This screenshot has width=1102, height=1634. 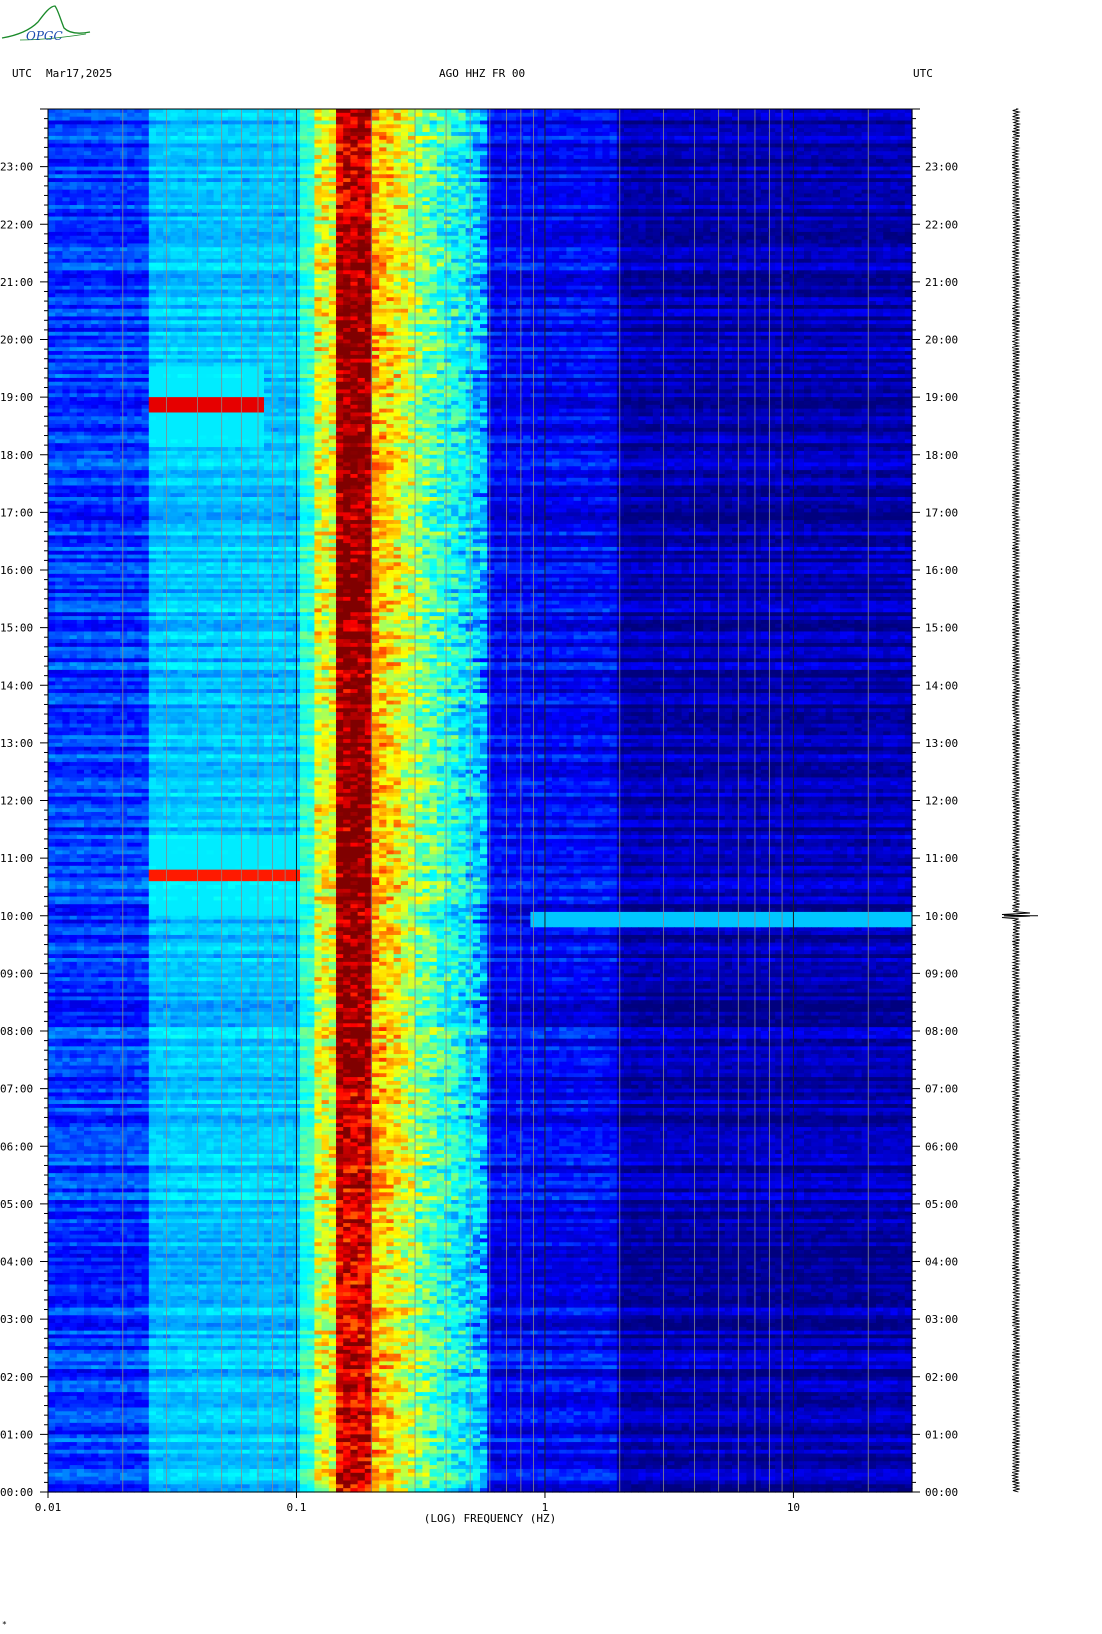 What do you see at coordinates (16, 1492) in the screenshot?
I see `y-tick-label-left: 00:00` at bounding box center [16, 1492].